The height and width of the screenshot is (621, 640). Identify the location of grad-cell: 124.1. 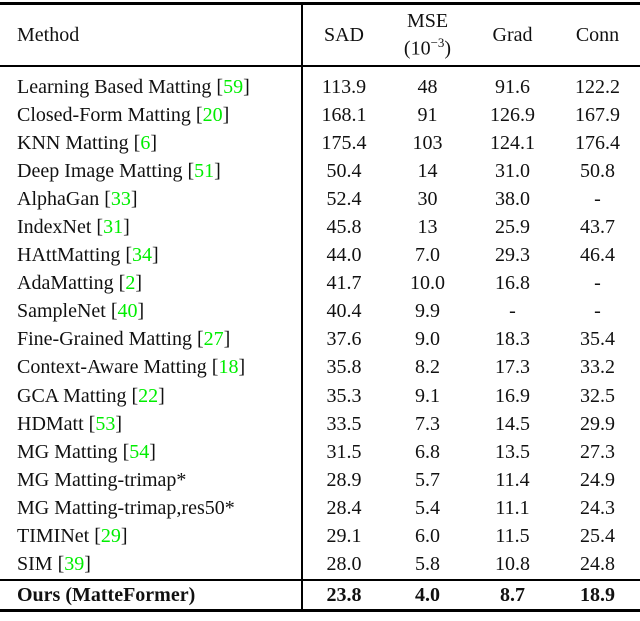
(512, 142).